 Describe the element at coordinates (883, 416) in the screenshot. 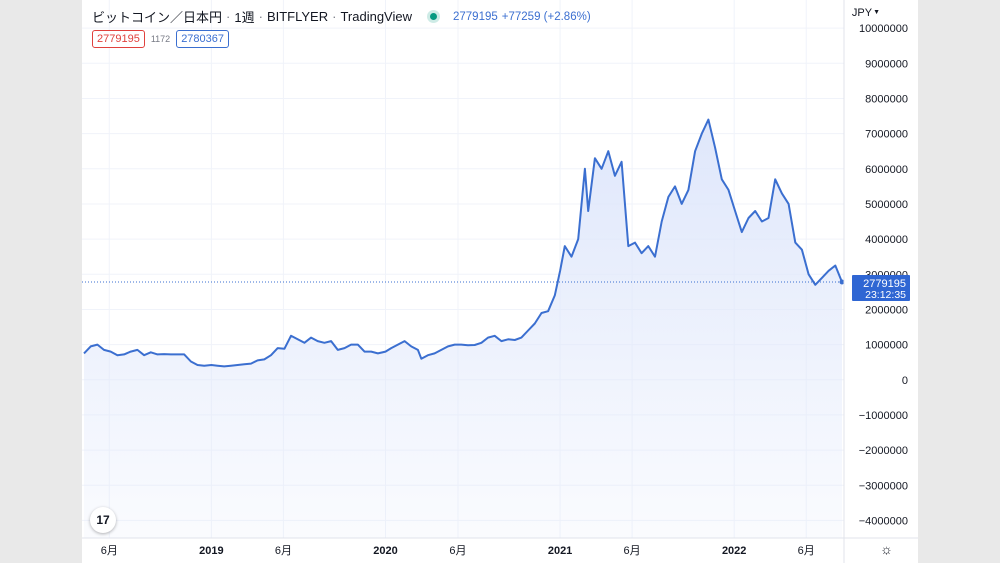

I see `y-tick-label: −1000000` at that location.